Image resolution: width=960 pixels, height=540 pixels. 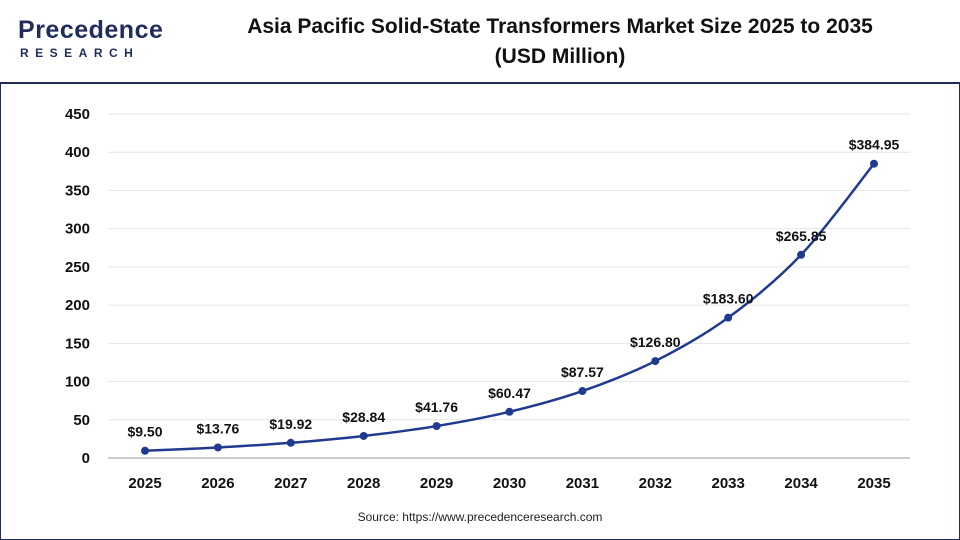 I want to click on y-tick-label: 50, so click(x=81, y=420).